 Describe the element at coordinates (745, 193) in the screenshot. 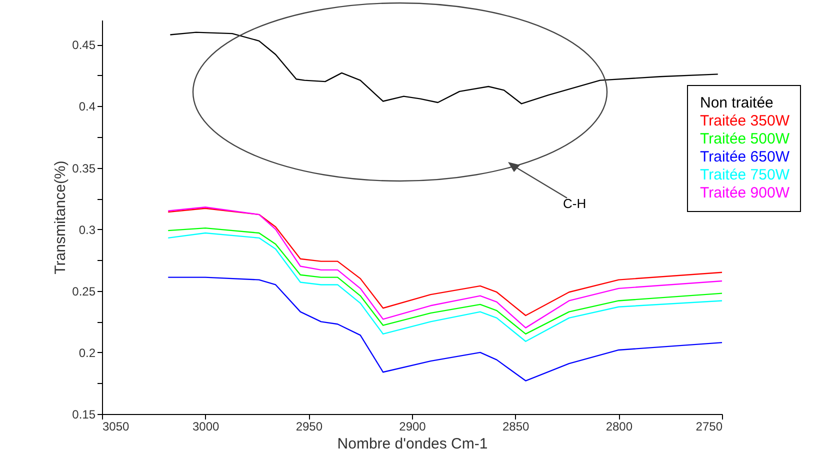

I see `text: Traitée 900W` at that location.